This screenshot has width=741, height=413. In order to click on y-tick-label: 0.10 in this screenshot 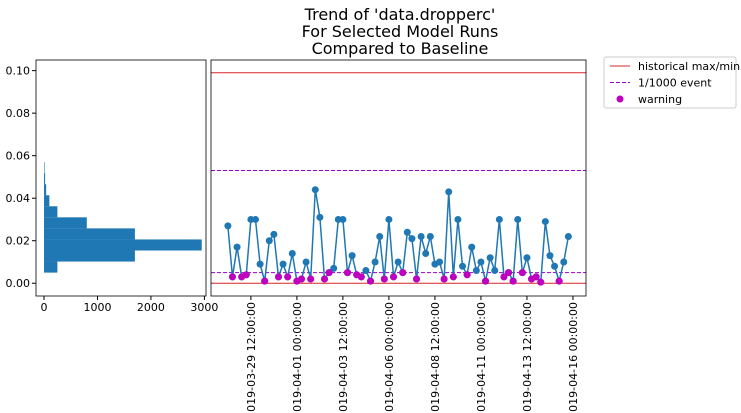, I will do `click(18, 71)`.